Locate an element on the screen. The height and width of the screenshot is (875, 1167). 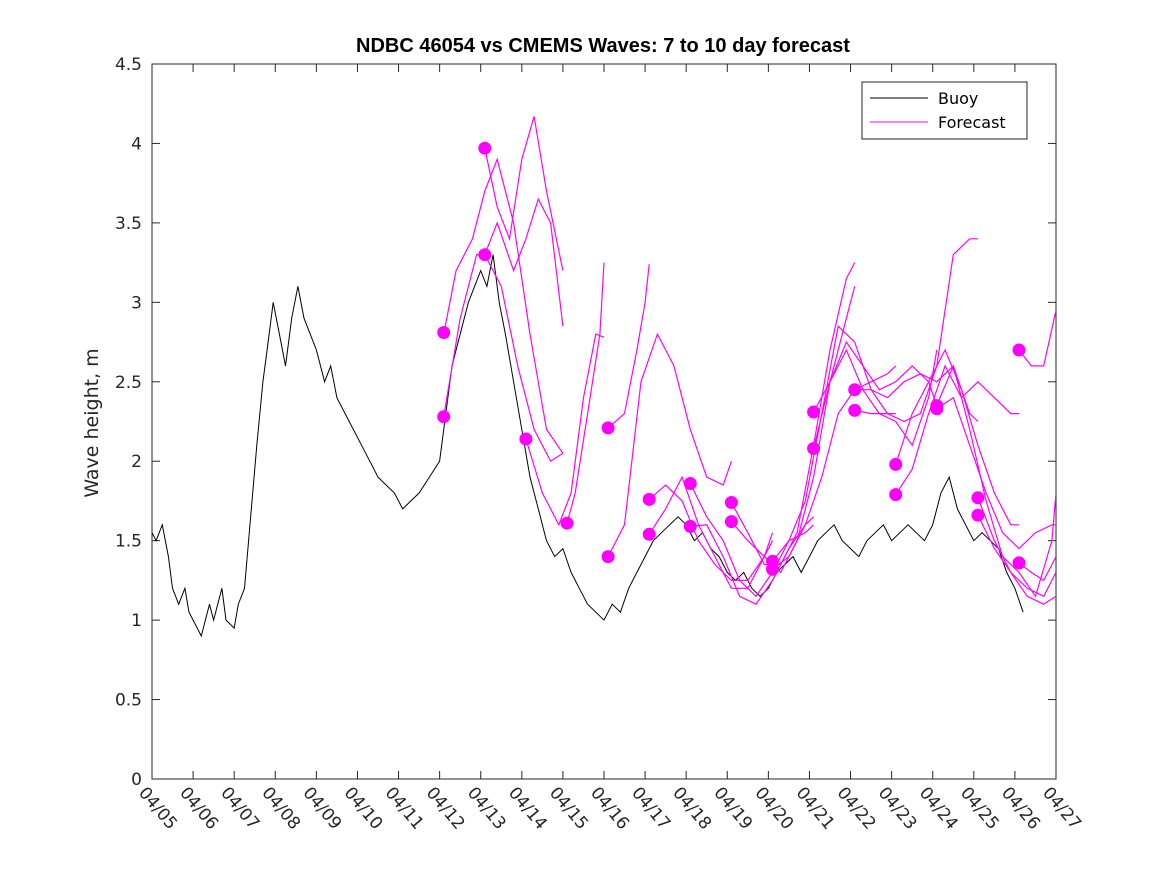
y-tick-label: 2 is located at coordinates (136, 462).